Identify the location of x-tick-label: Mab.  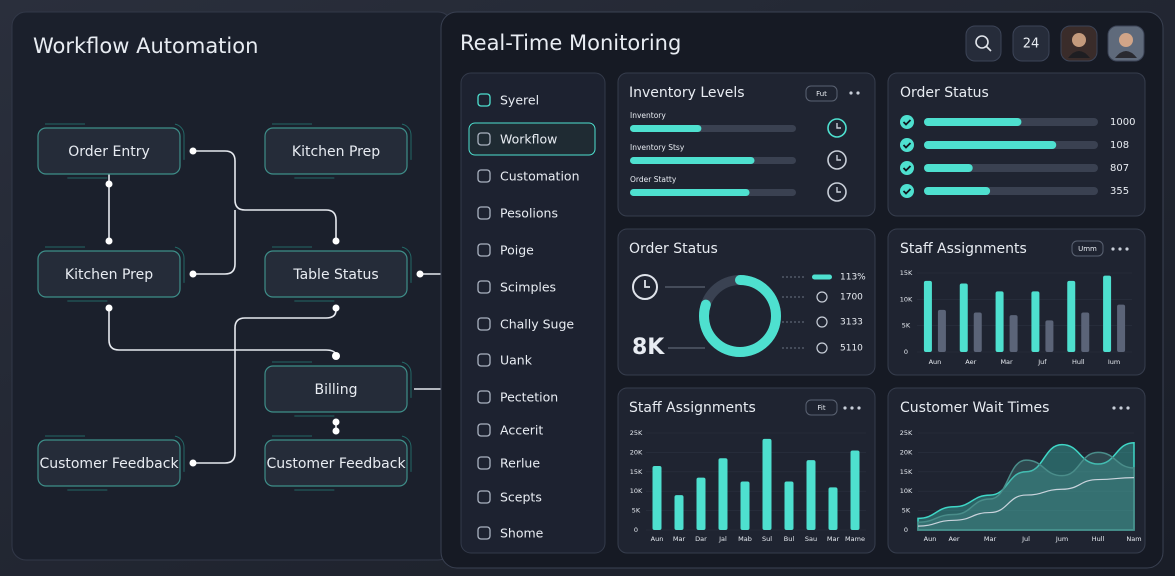
(745, 539).